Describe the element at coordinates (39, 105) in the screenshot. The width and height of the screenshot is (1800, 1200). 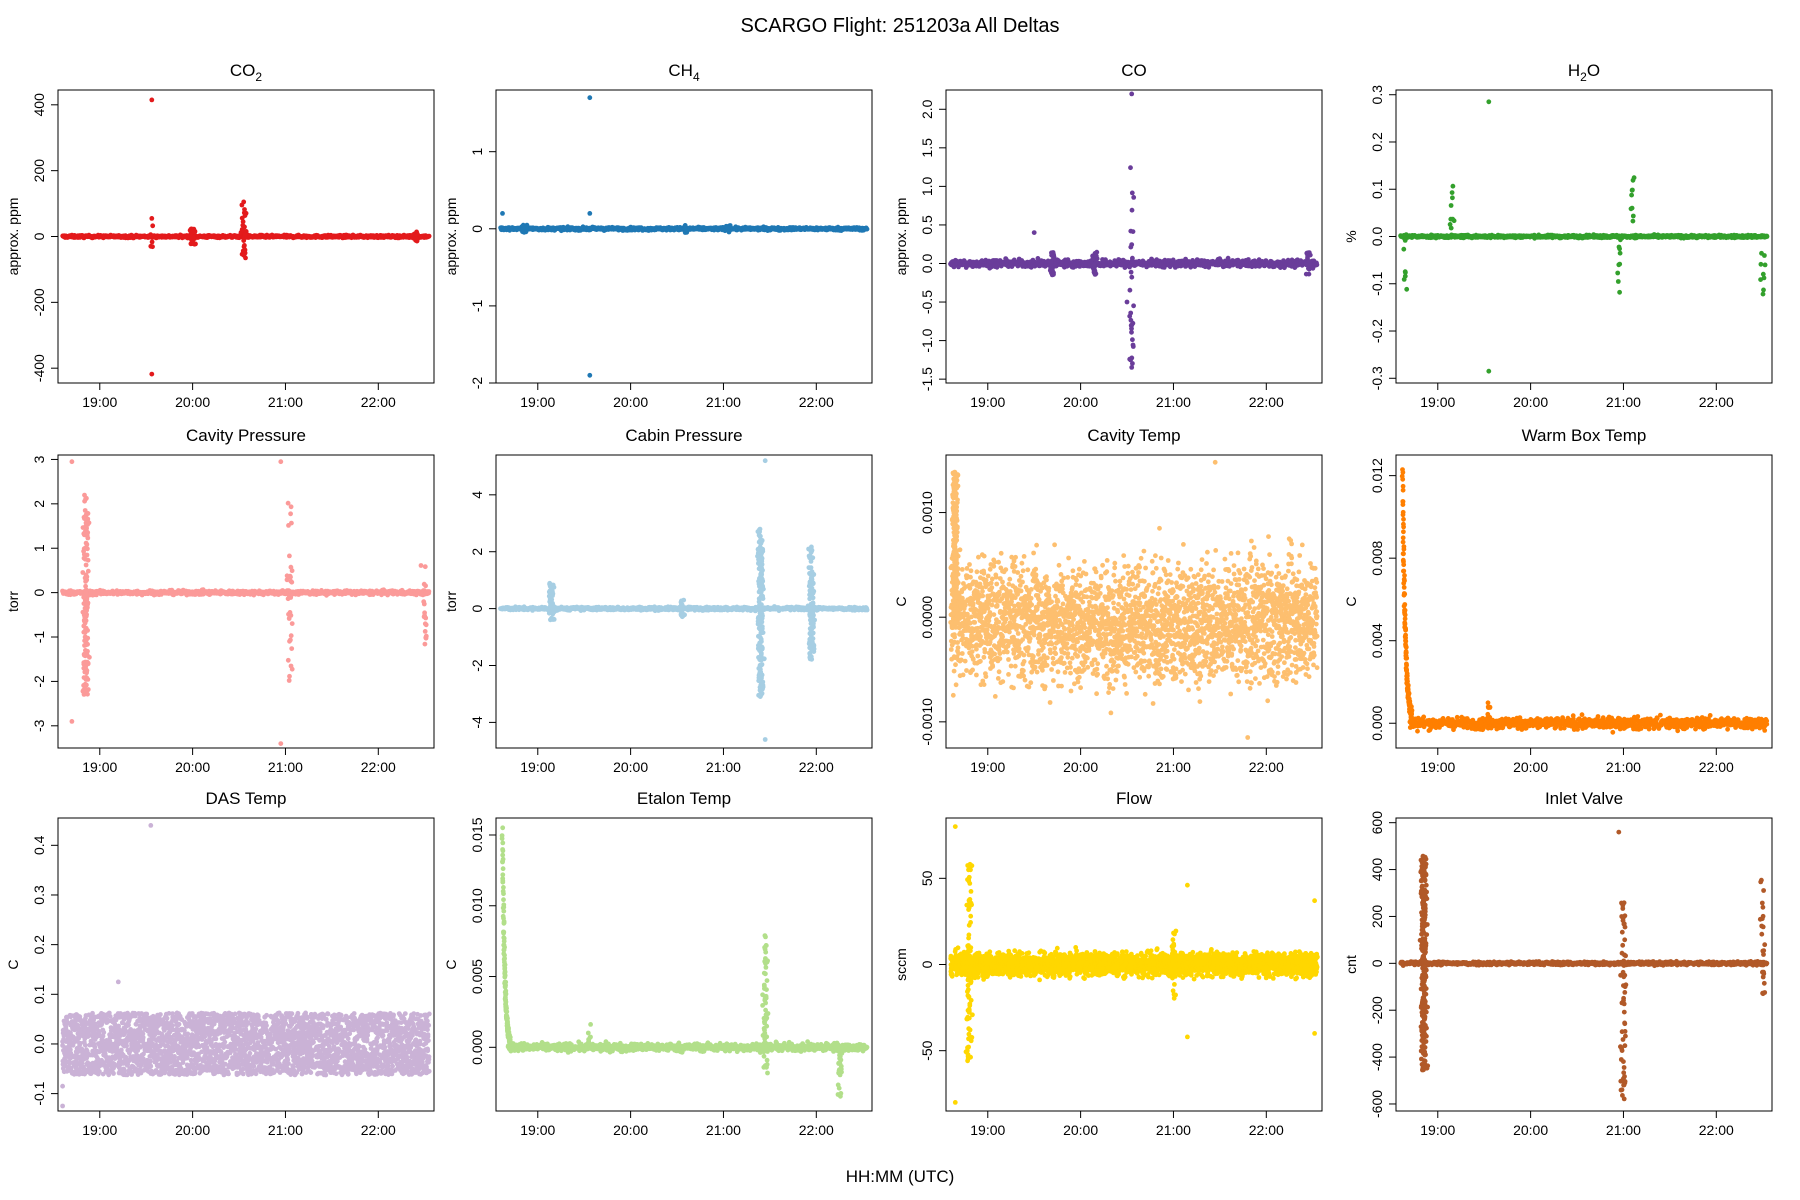
I see `y-tick-label: 400` at that location.